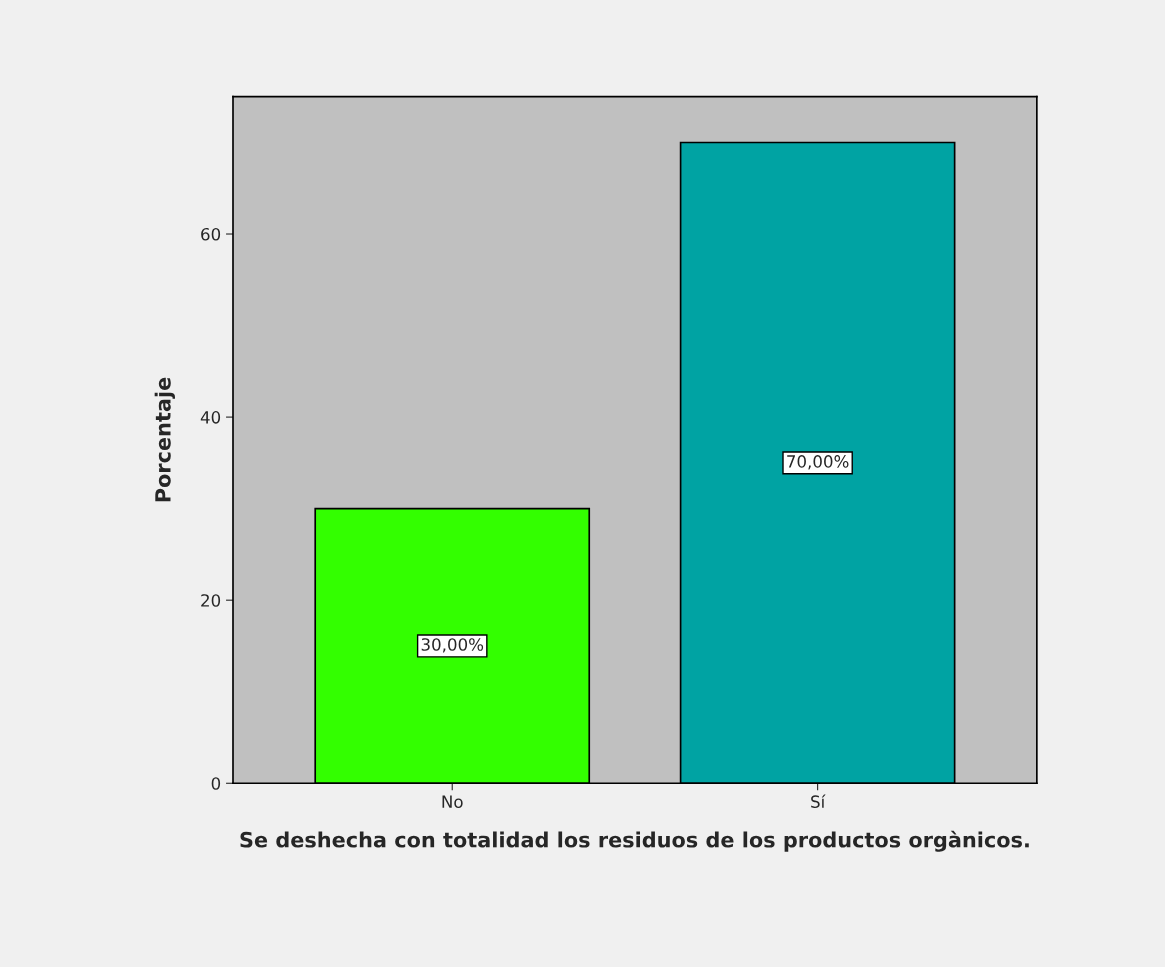 The width and height of the screenshot is (1165, 967). What do you see at coordinates (634, 841) in the screenshot?
I see `x-axis-title: Se deshecha con totalidad los residuos de los productos orgànicos.` at bounding box center [634, 841].